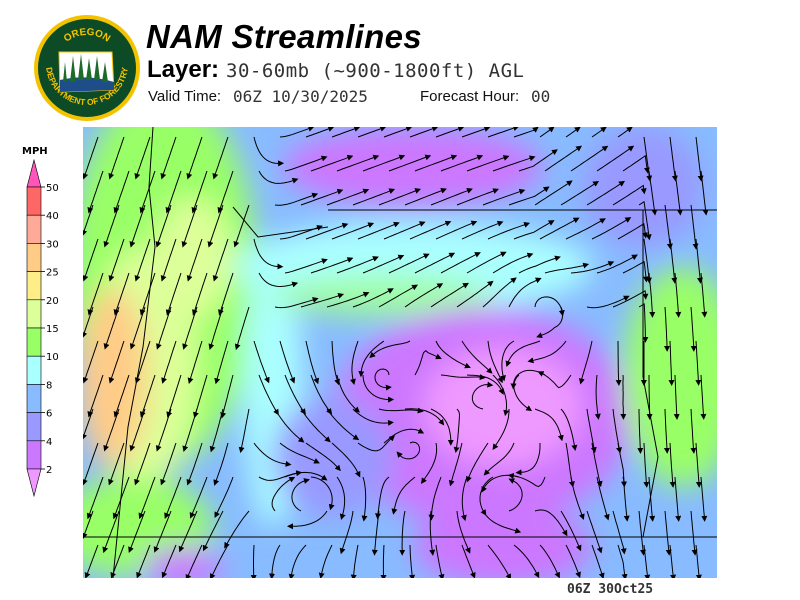 The width and height of the screenshot is (800, 600). I want to click on model-run-stamp: 06Z 30Oct25, so click(610, 589).